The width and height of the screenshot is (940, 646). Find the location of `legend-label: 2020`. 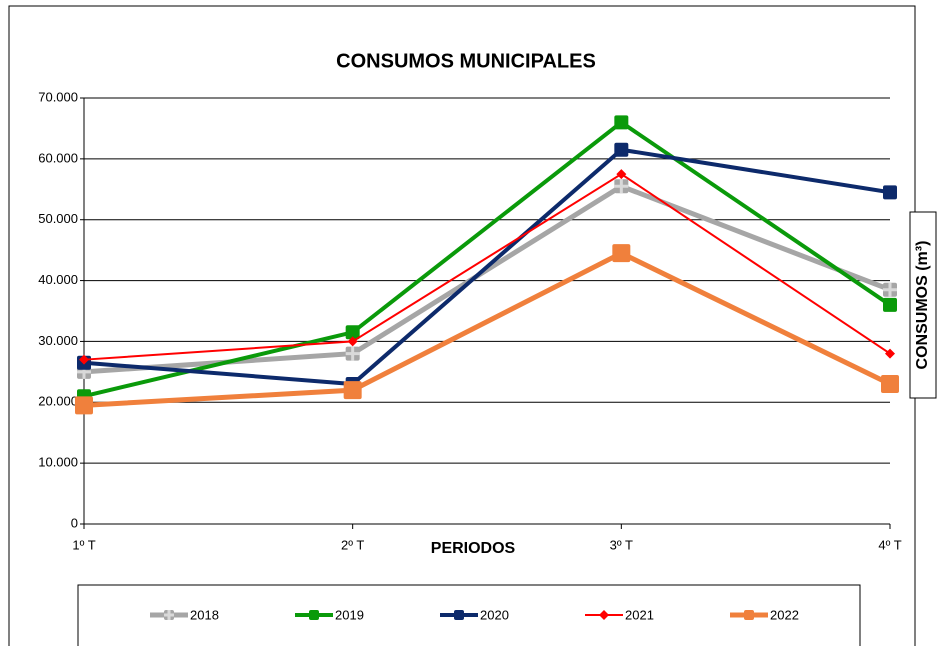

legend-label: 2020 is located at coordinates (494, 614).